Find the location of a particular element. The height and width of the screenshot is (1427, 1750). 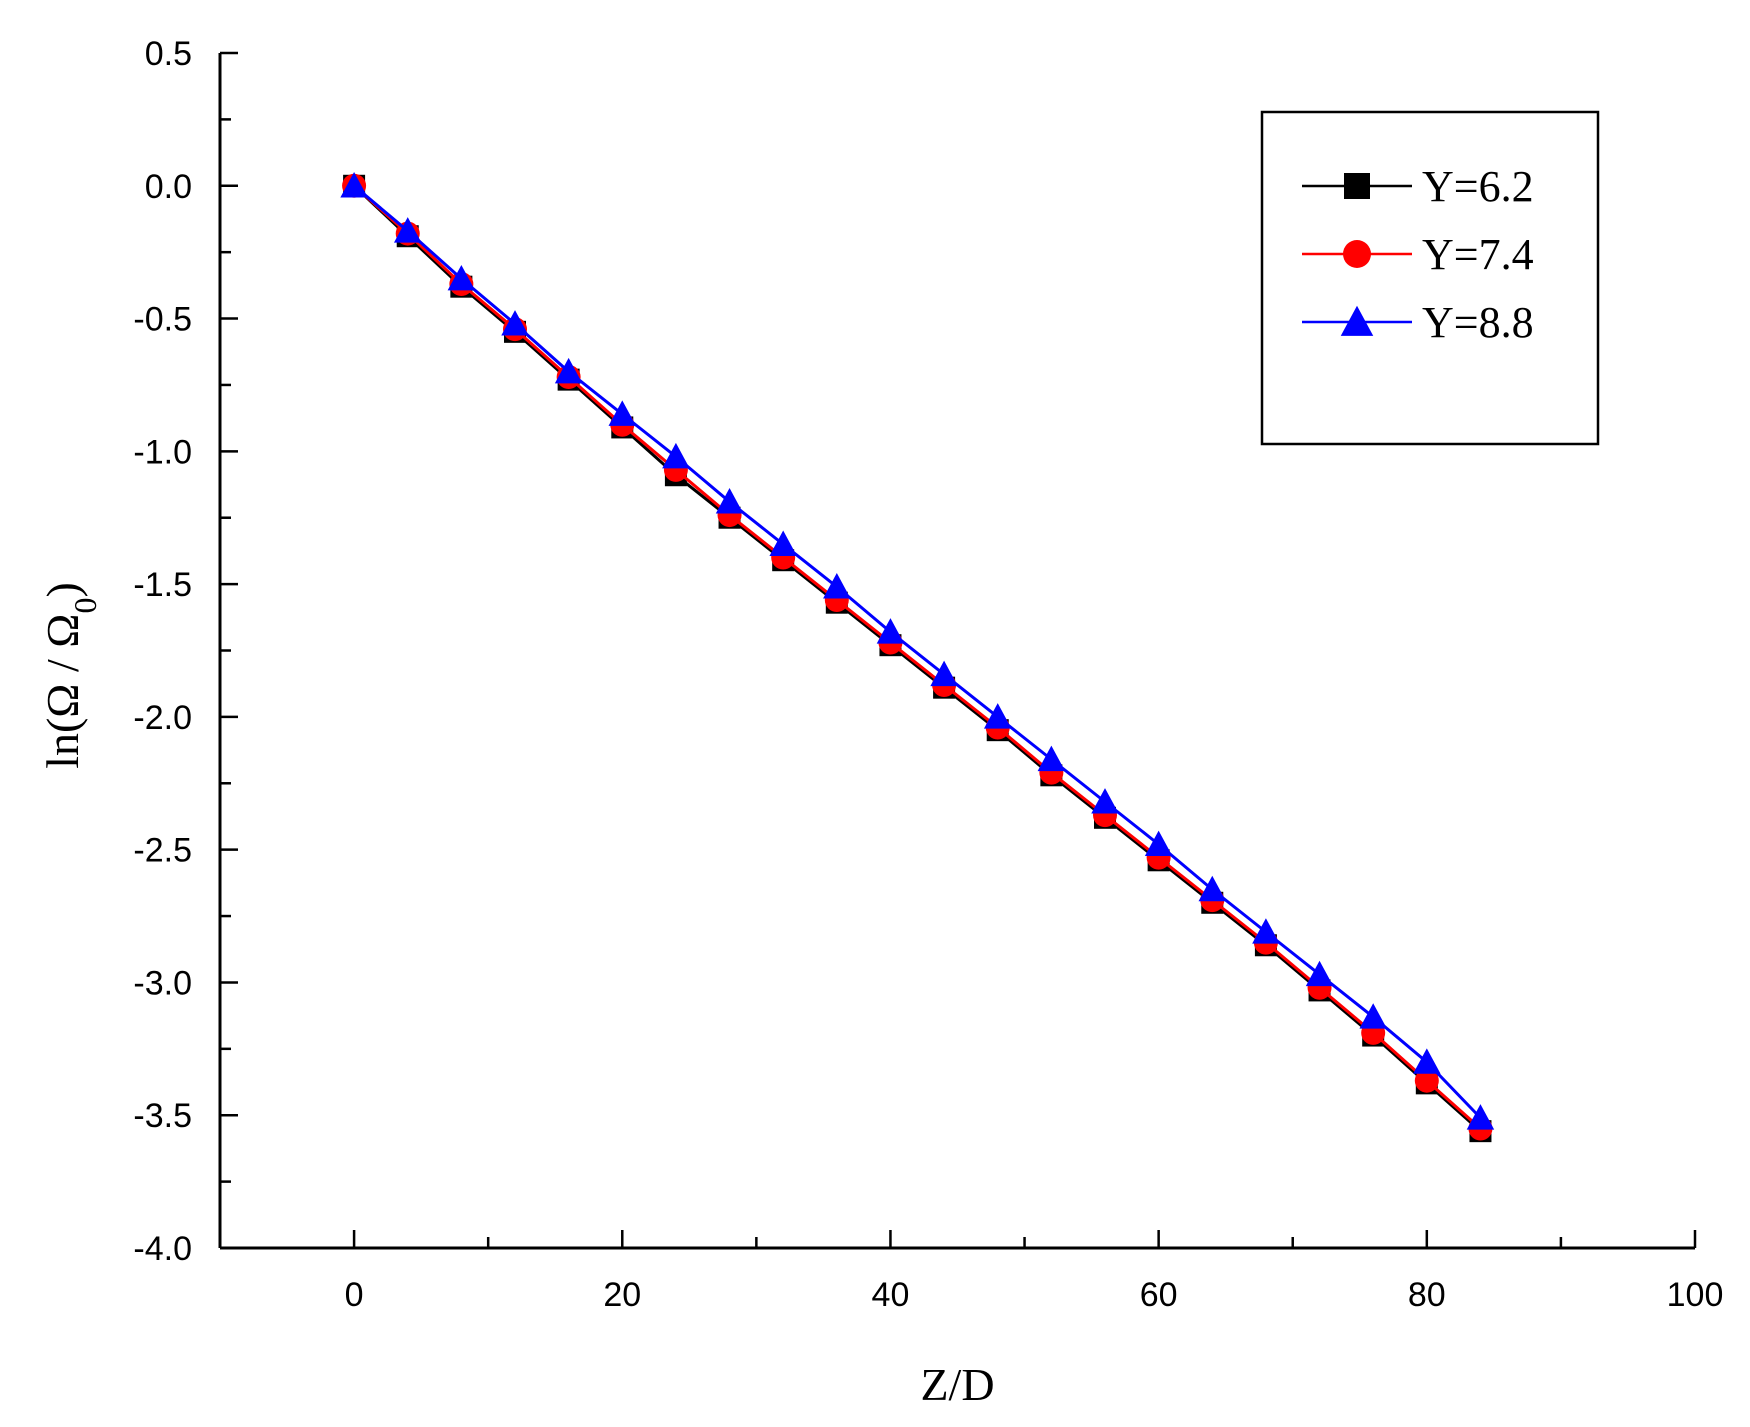

y-tick-label: -3.0 is located at coordinates (162, 983).